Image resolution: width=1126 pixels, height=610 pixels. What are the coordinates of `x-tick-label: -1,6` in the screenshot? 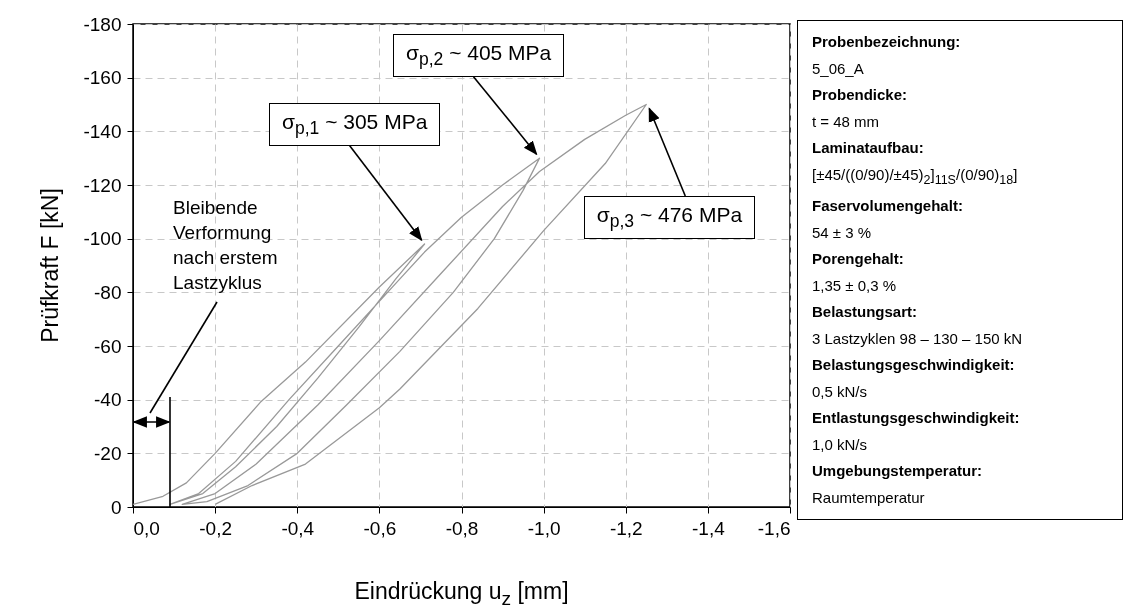 It's located at (774, 528).